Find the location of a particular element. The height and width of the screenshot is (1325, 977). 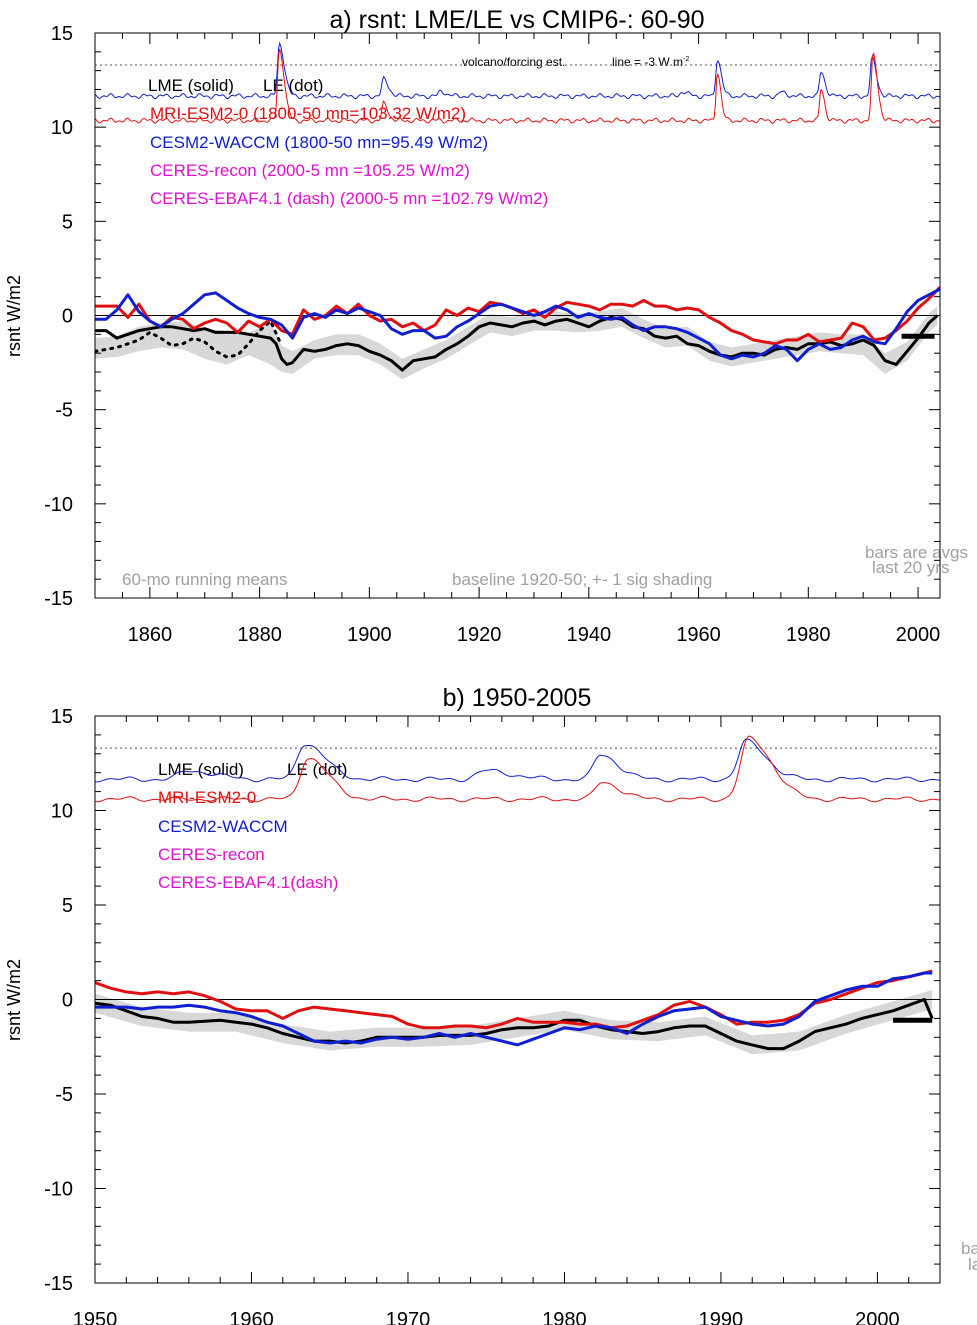

panel-b-ytick-label: -5 is located at coordinates (64, 1095).